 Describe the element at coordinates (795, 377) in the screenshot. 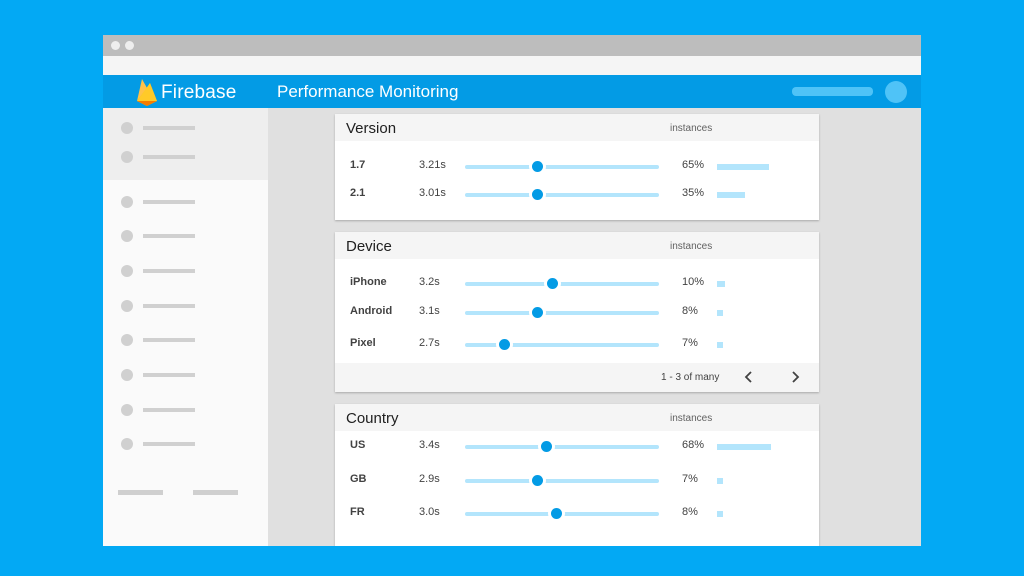

I see `chevron-right-icon` at that location.